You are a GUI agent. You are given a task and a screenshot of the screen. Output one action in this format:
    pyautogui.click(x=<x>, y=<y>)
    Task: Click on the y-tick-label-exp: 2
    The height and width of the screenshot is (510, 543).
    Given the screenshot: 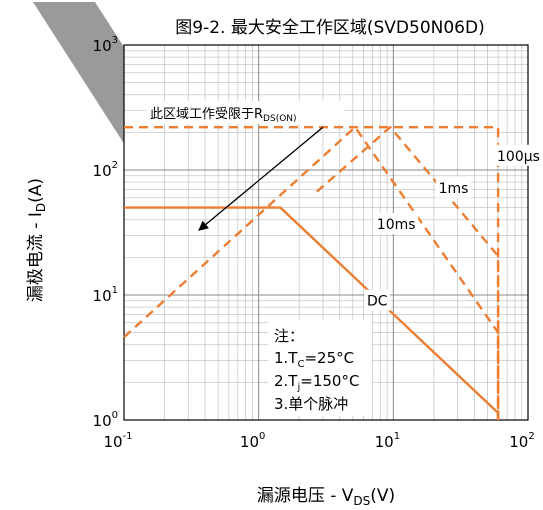 What is the action you would take?
    pyautogui.click(x=115, y=165)
    